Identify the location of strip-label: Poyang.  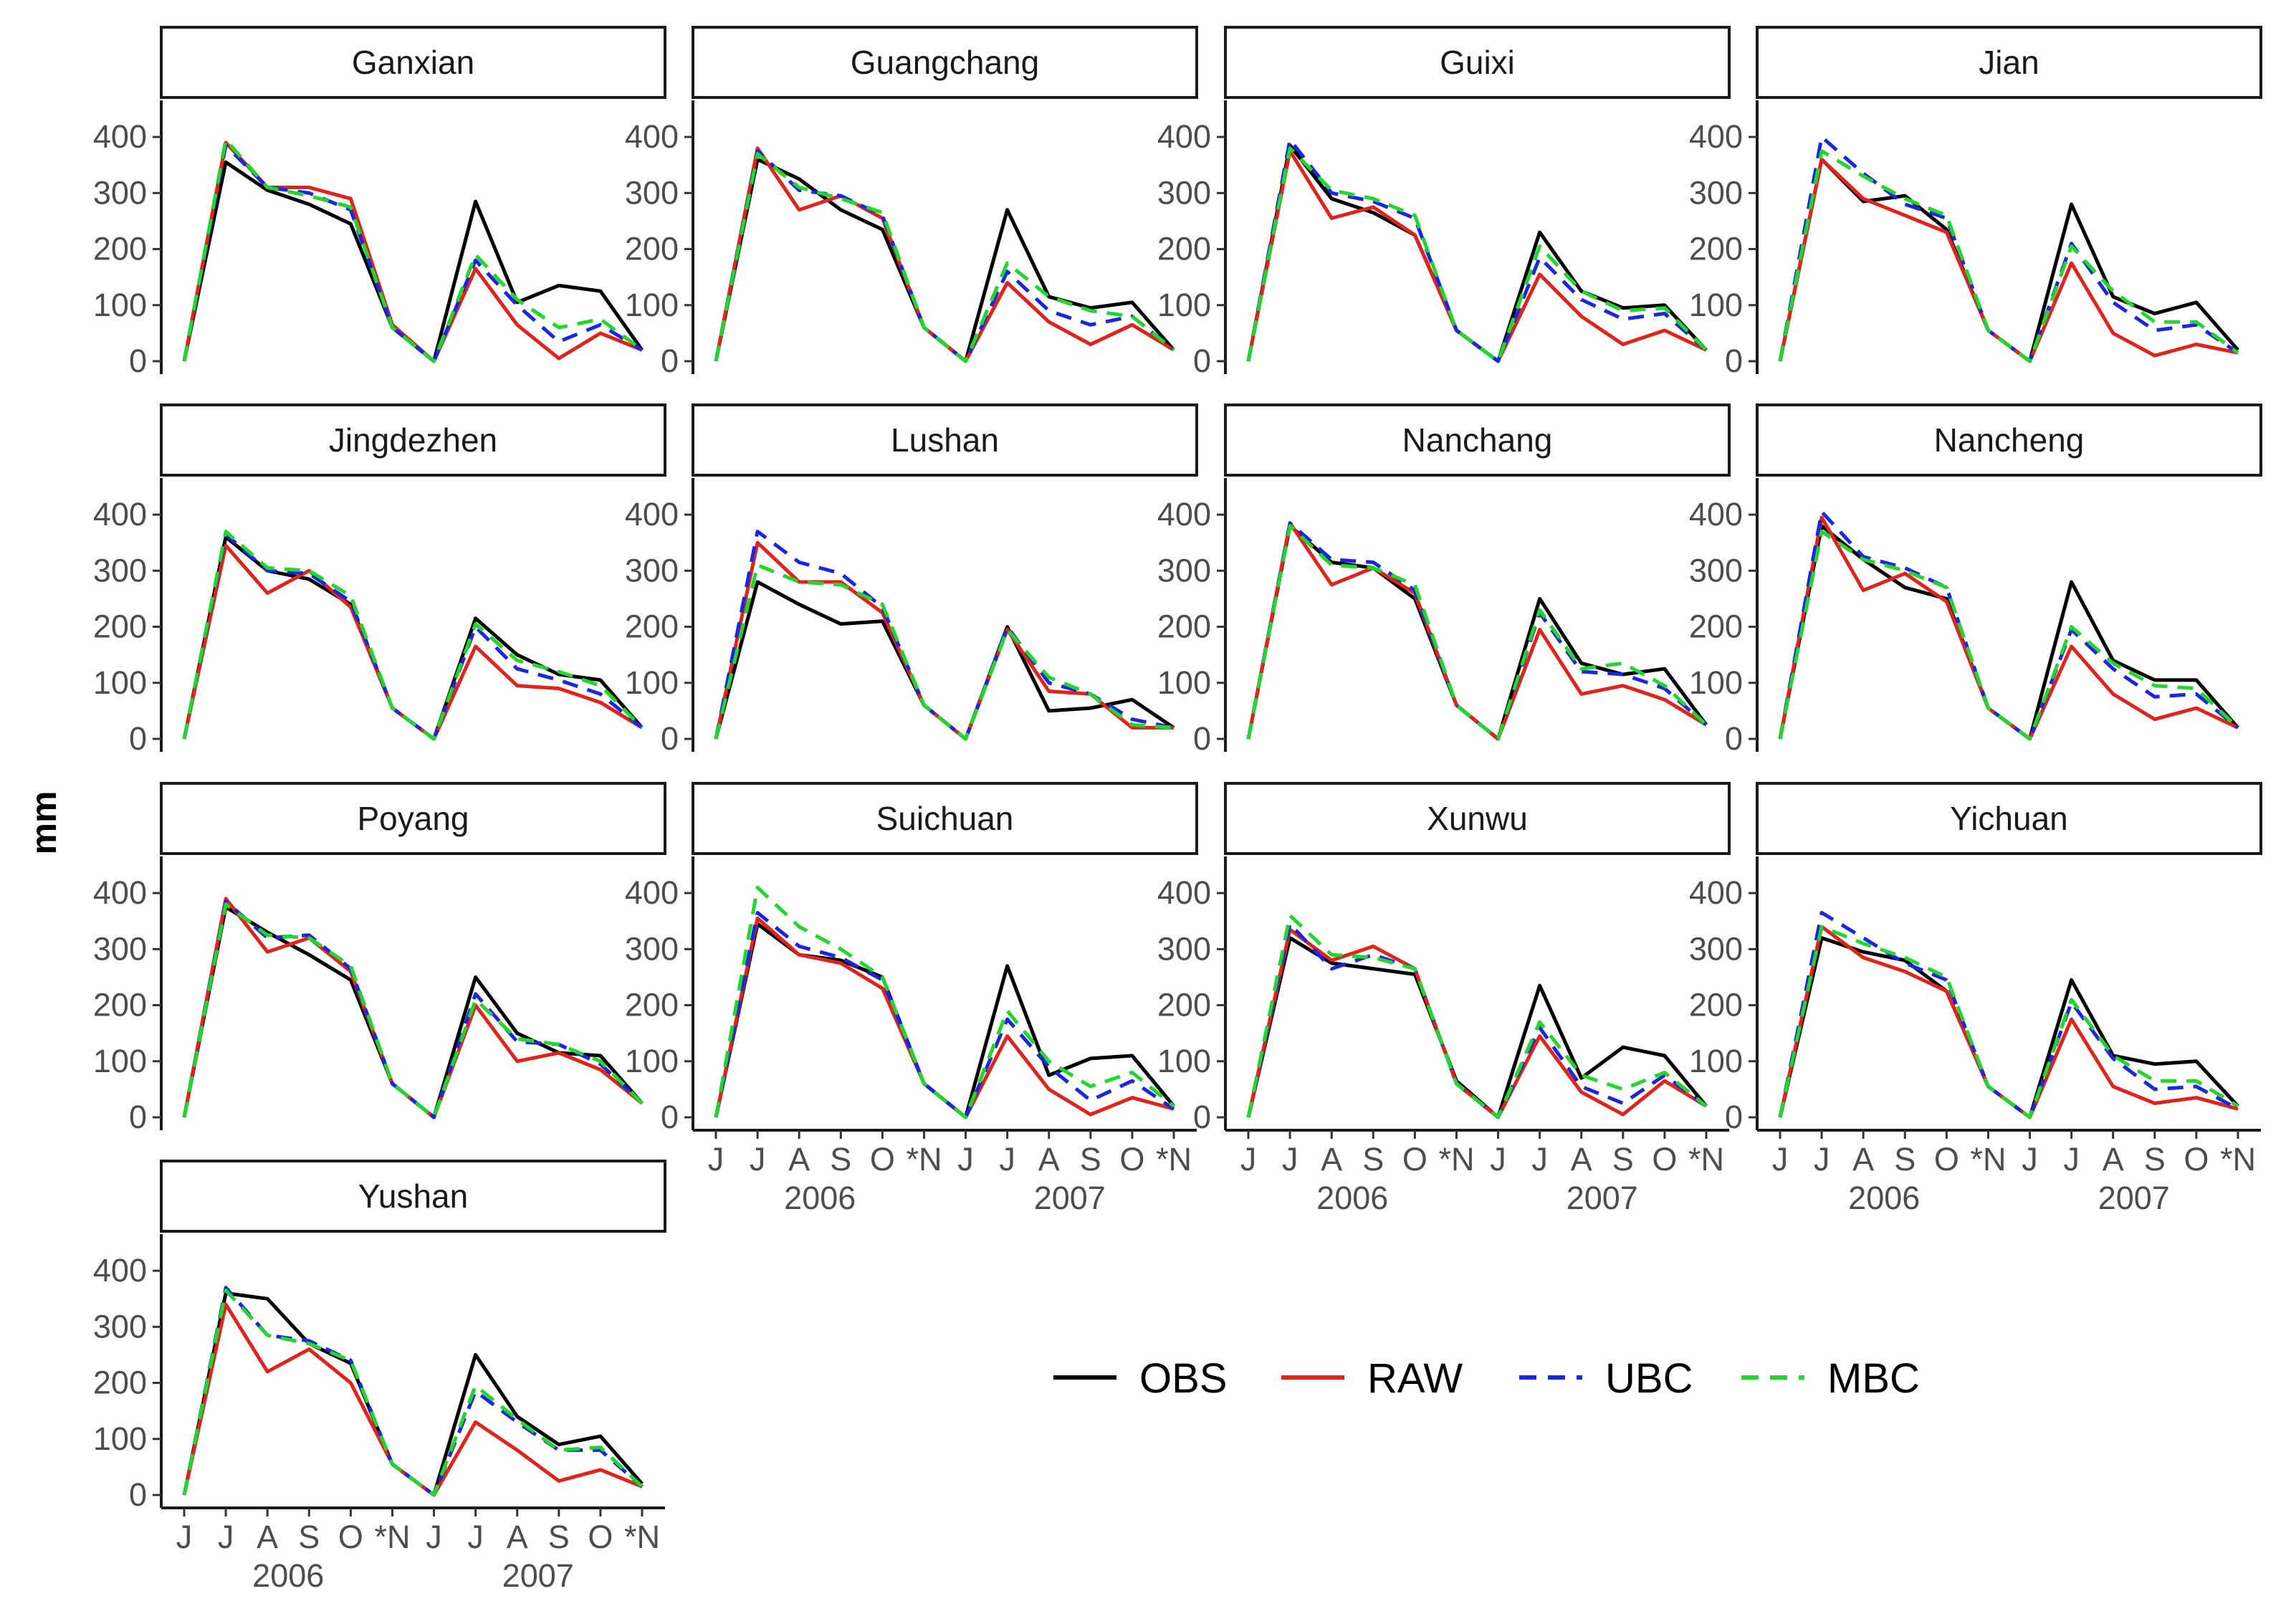
(413, 819).